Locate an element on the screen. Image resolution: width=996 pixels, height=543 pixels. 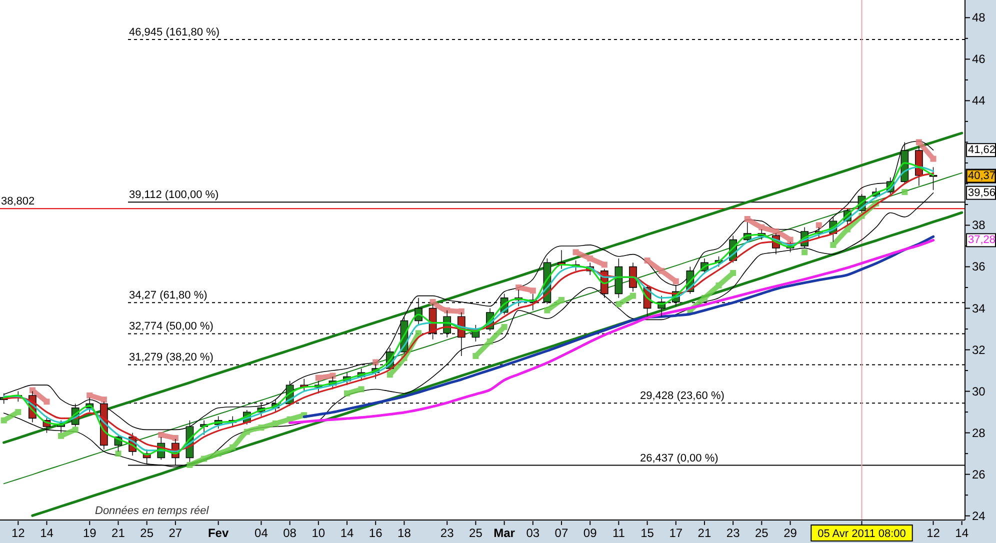
x-tick-label: 05 Avr 2011 08:00 is located at coordinates (862, 534).